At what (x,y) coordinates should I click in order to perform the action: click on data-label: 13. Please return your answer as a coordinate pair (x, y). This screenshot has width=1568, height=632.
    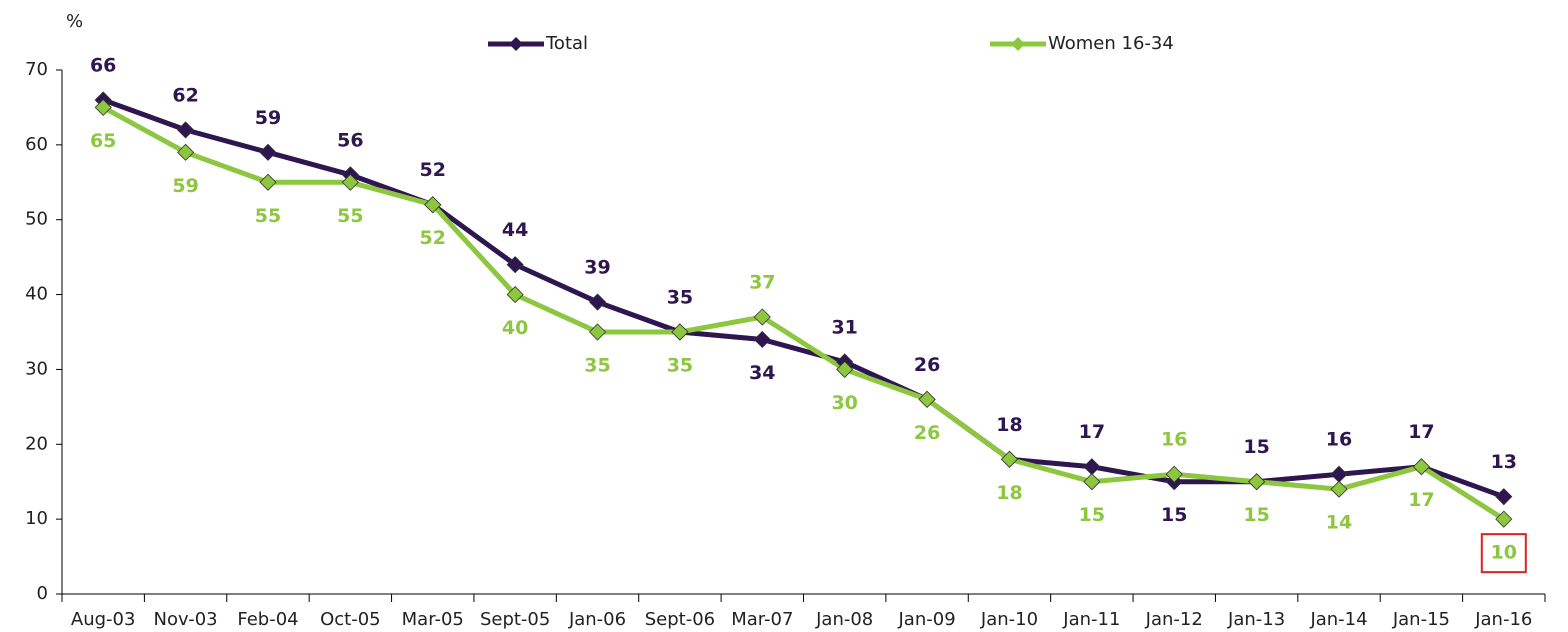
    Looking at the image, I should click on (1504, 462).